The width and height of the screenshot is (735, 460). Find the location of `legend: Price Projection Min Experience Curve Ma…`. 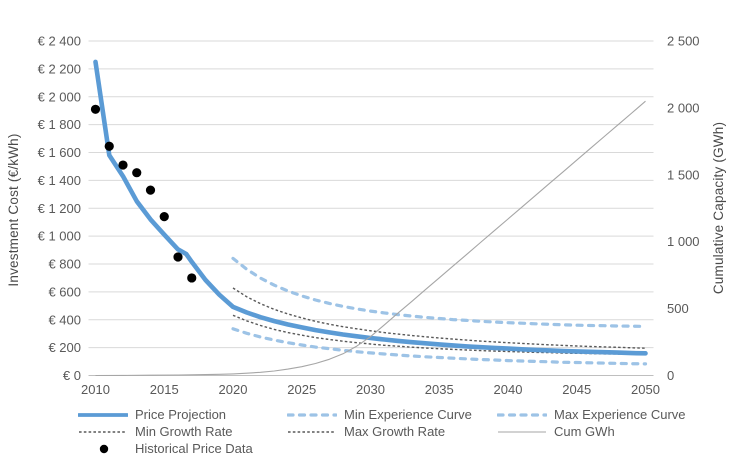

legend: Price Projection Min Experience Curve Ma… is located at coordinates (406, 431).